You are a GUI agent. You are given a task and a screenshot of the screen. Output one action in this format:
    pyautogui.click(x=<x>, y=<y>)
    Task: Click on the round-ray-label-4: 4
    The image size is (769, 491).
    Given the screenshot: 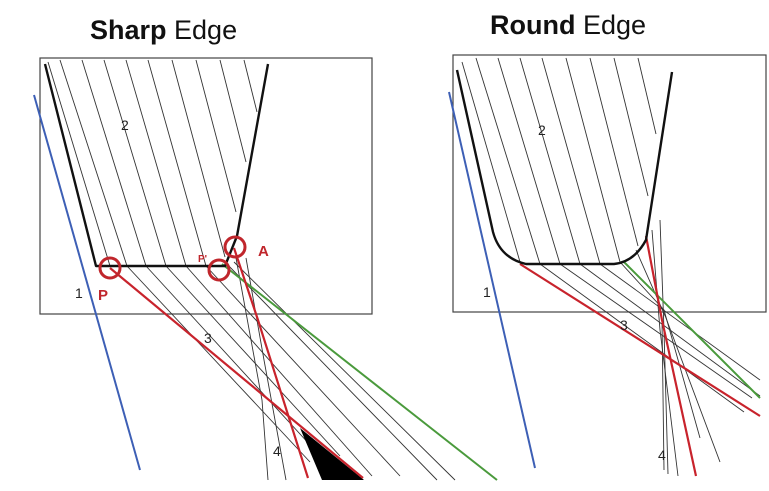 What is the action you would take?
    pyautogui.click(x=662, y=455)
    